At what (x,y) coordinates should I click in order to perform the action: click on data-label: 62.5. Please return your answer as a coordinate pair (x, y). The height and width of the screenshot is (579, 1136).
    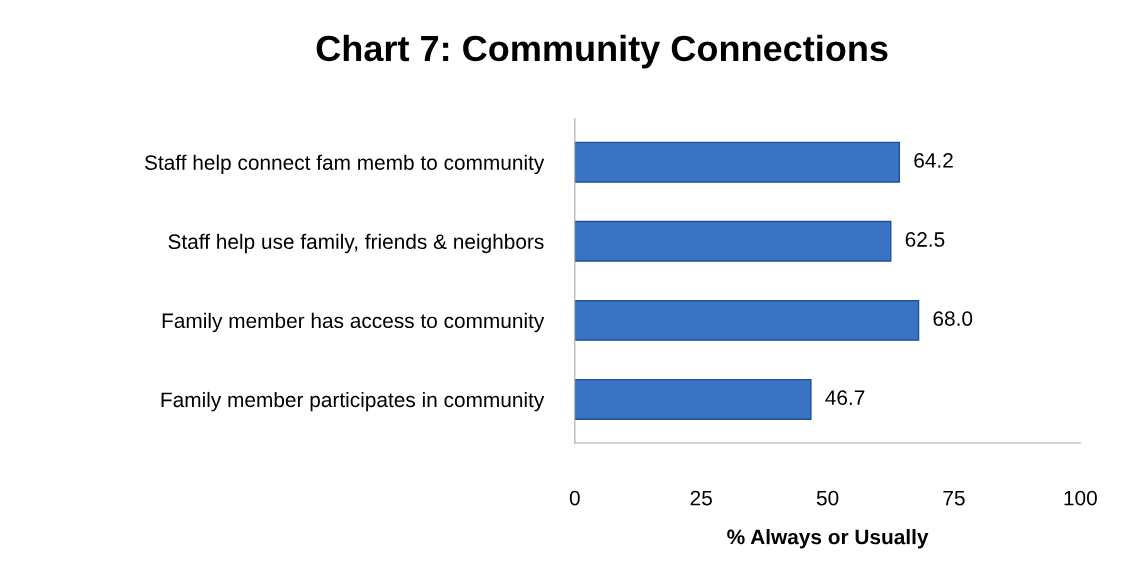
    Looking at the image, I should click on (925, 239).